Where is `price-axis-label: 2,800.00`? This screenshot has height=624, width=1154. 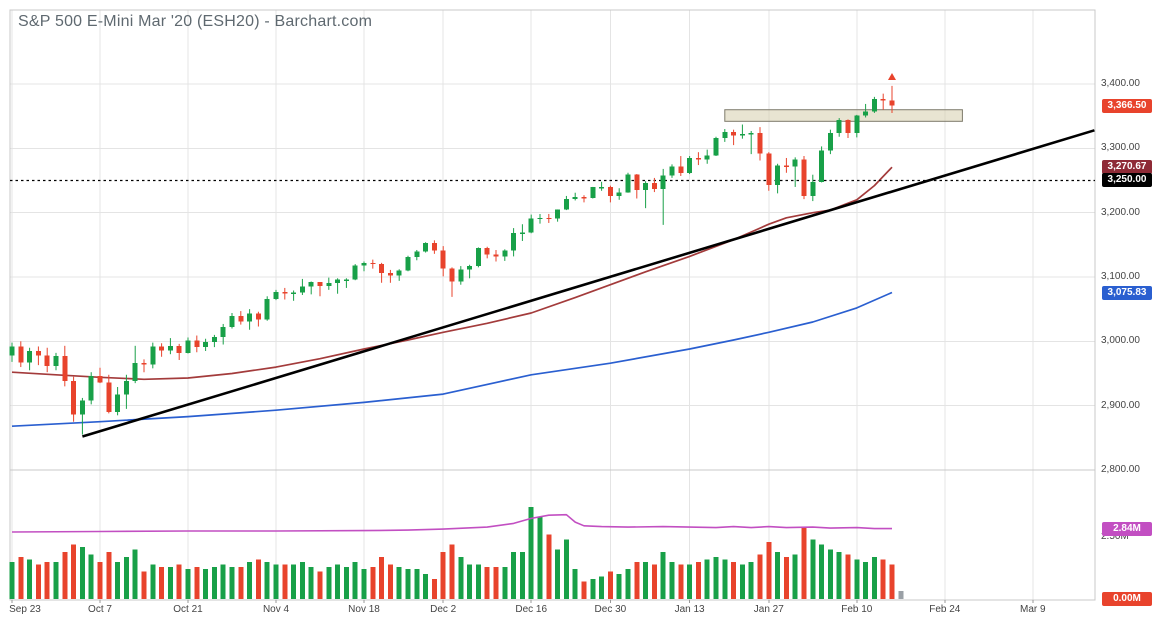
price-axis-label: 2,800.00 is located at coordinates (1120, 469).